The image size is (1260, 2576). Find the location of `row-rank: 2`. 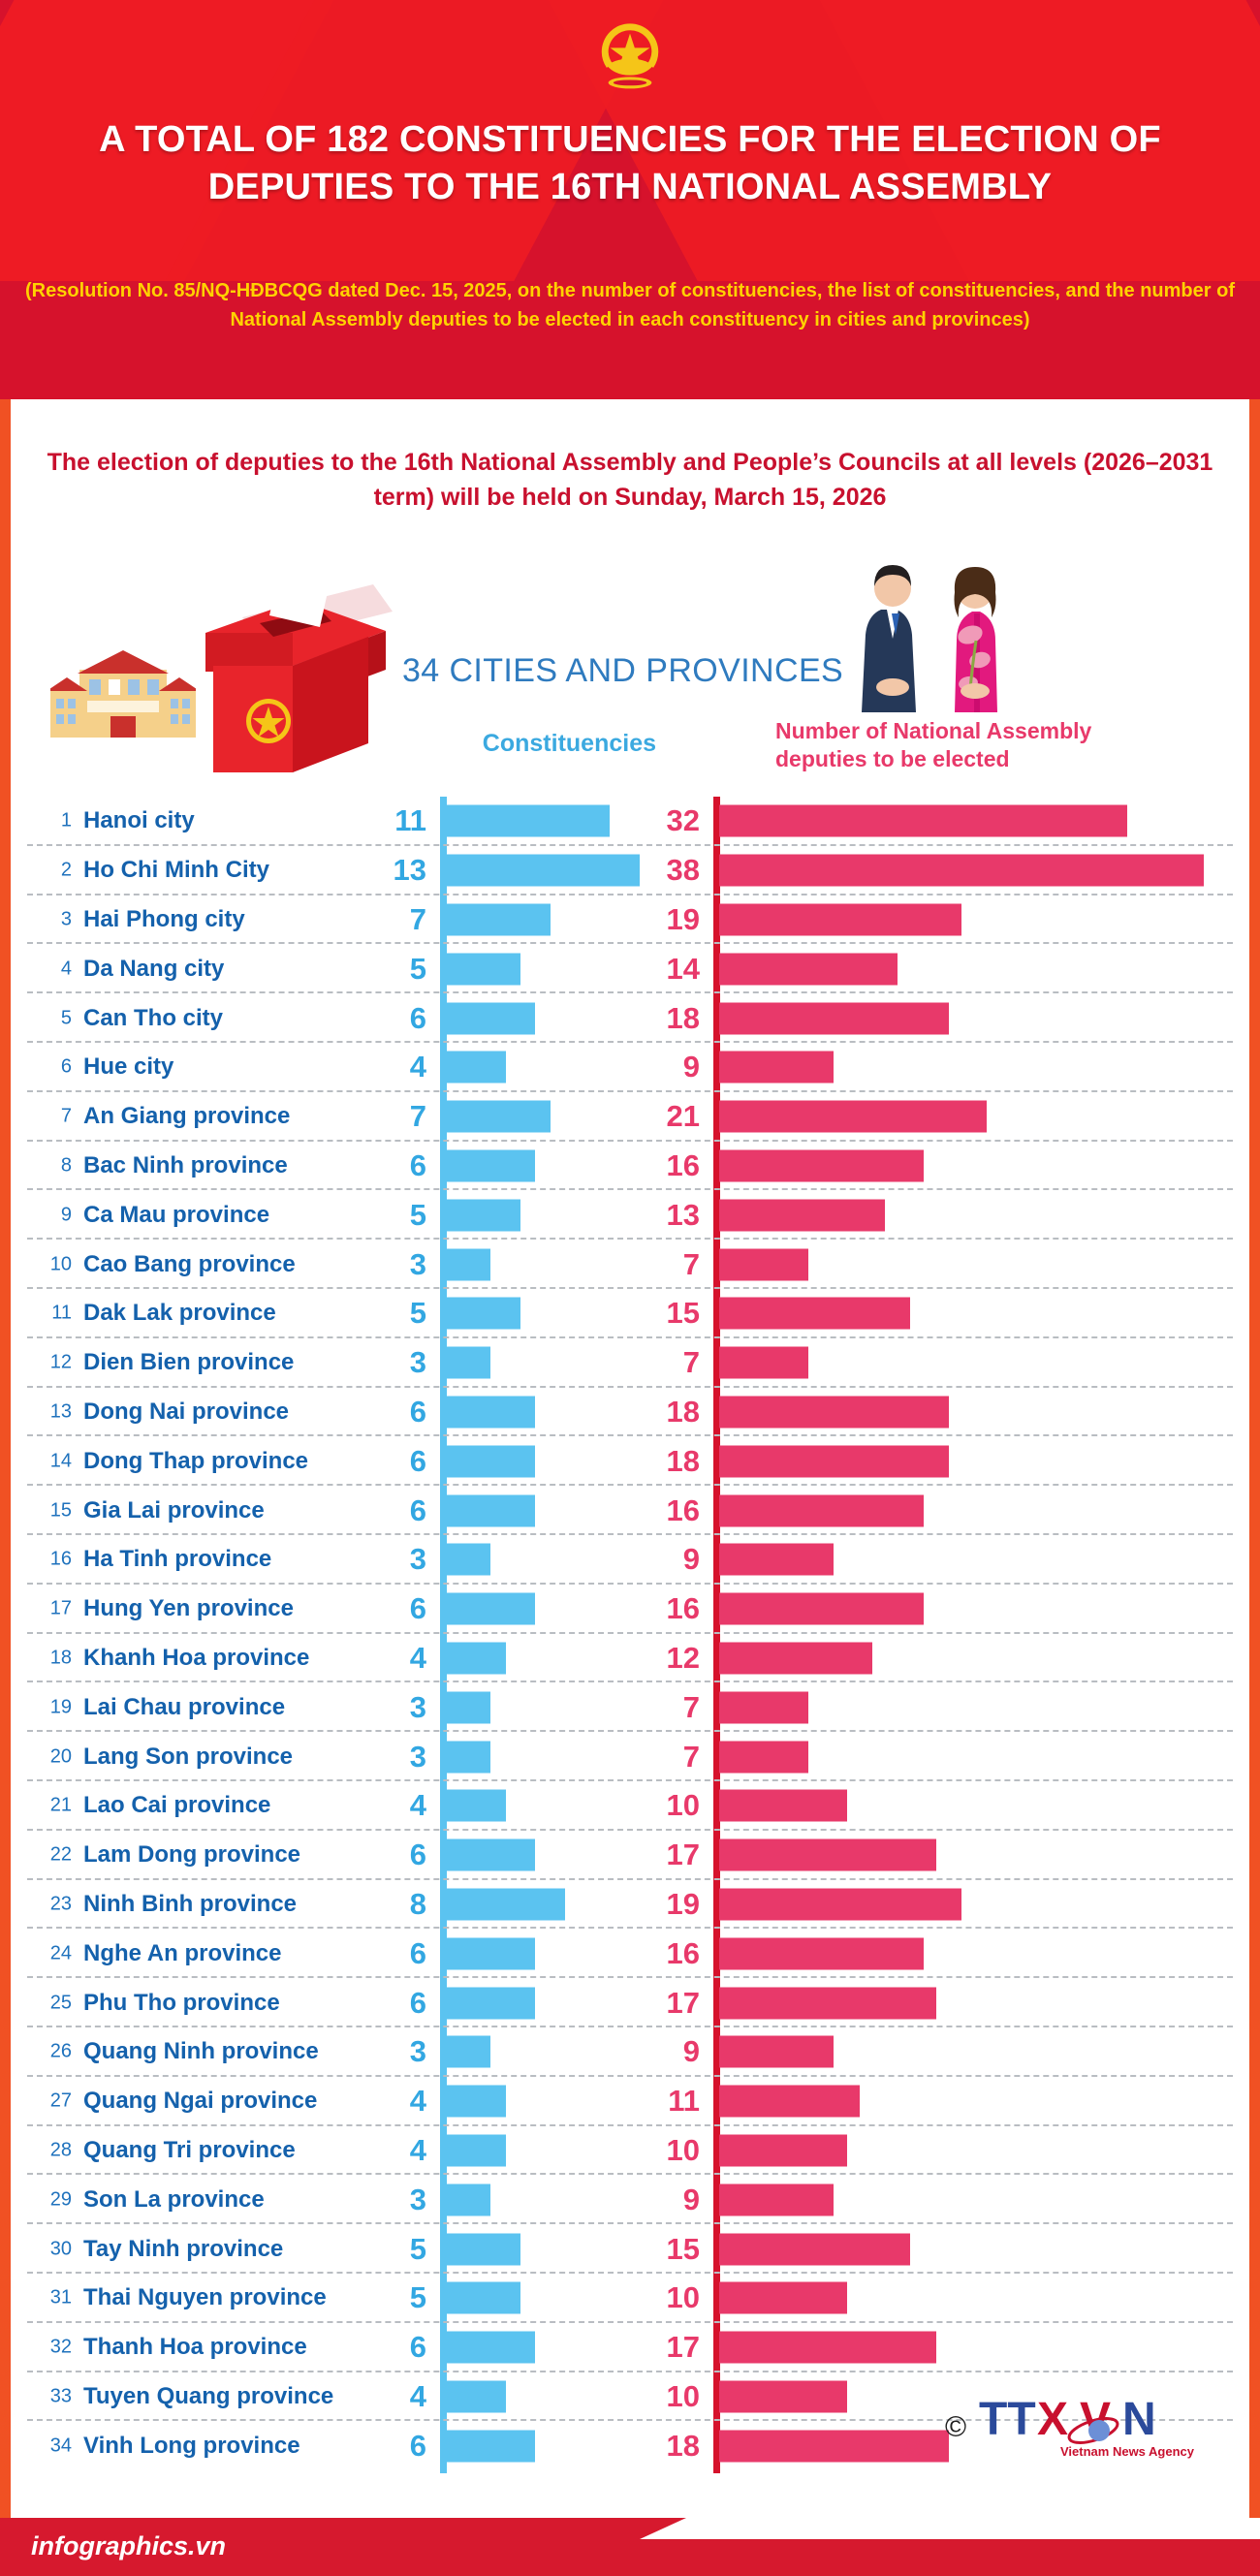

row-rank: 2 is located at coordinates (66, 870).